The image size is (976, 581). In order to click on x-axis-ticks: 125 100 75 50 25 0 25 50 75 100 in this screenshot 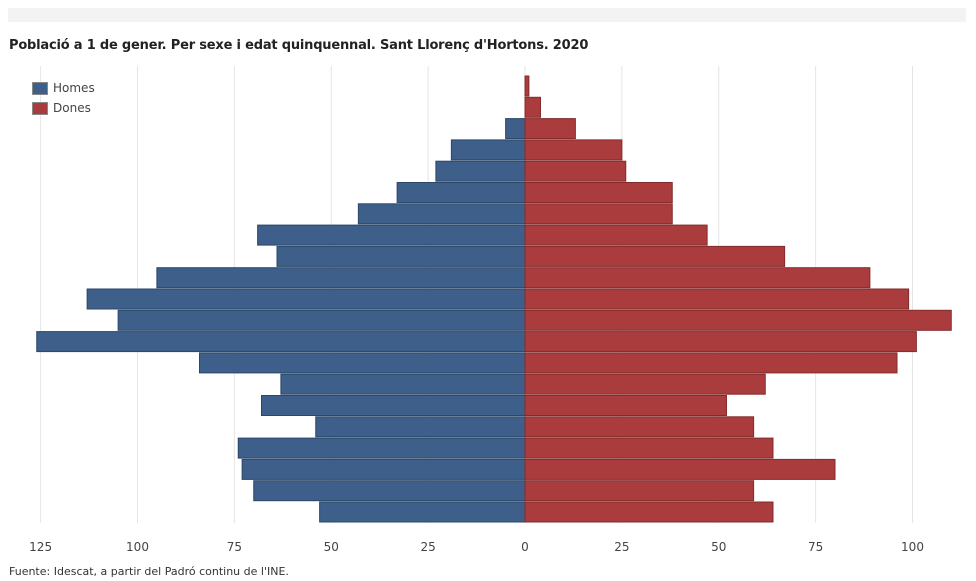, I will do `click(476, 547)`.